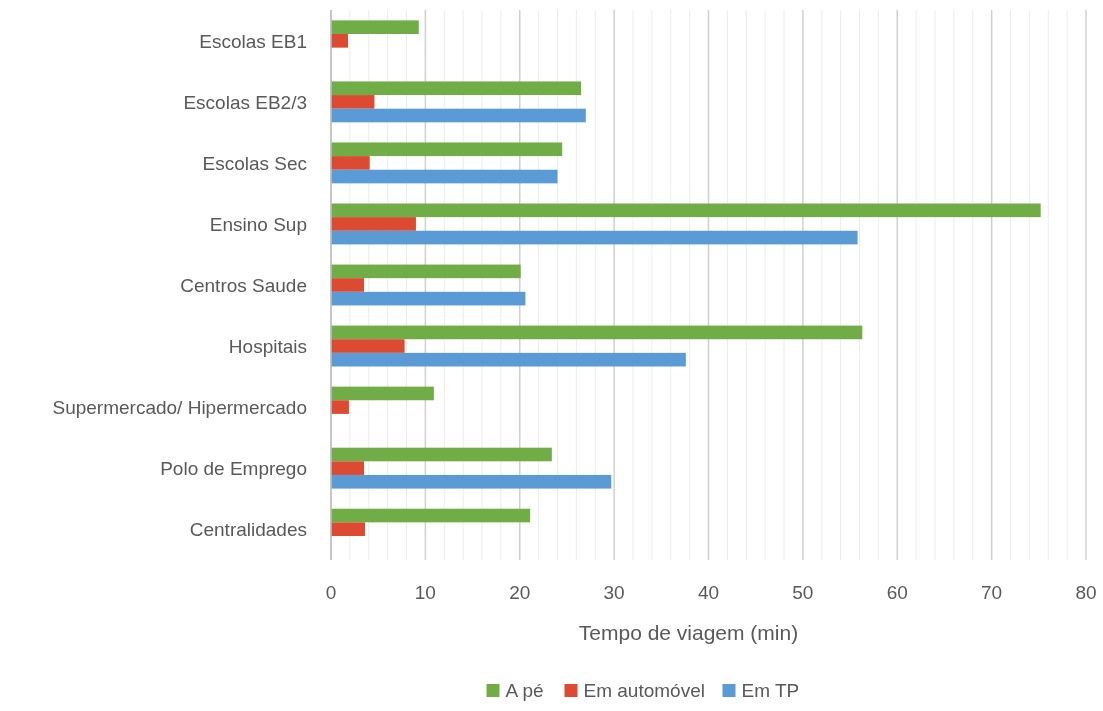 The height and width of the screenshot is (711, 1103). I want to click on x-tick-label: 10, so click(425, 592).